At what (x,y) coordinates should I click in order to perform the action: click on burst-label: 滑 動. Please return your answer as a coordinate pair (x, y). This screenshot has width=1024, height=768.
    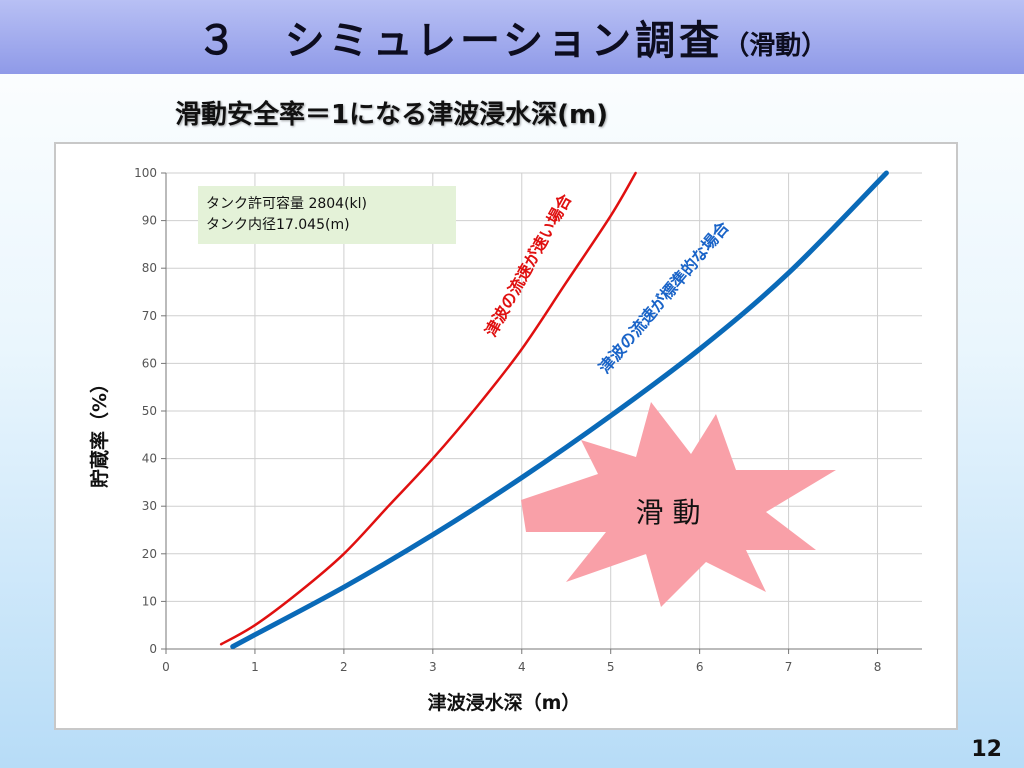
    Looking at the image, I should click on (668, 512).